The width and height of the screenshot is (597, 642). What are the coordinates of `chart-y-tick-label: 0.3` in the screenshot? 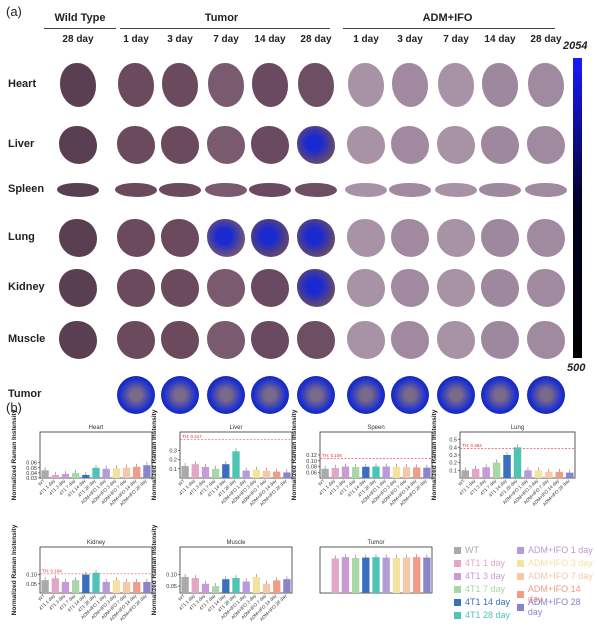 It's located at (173, 451).